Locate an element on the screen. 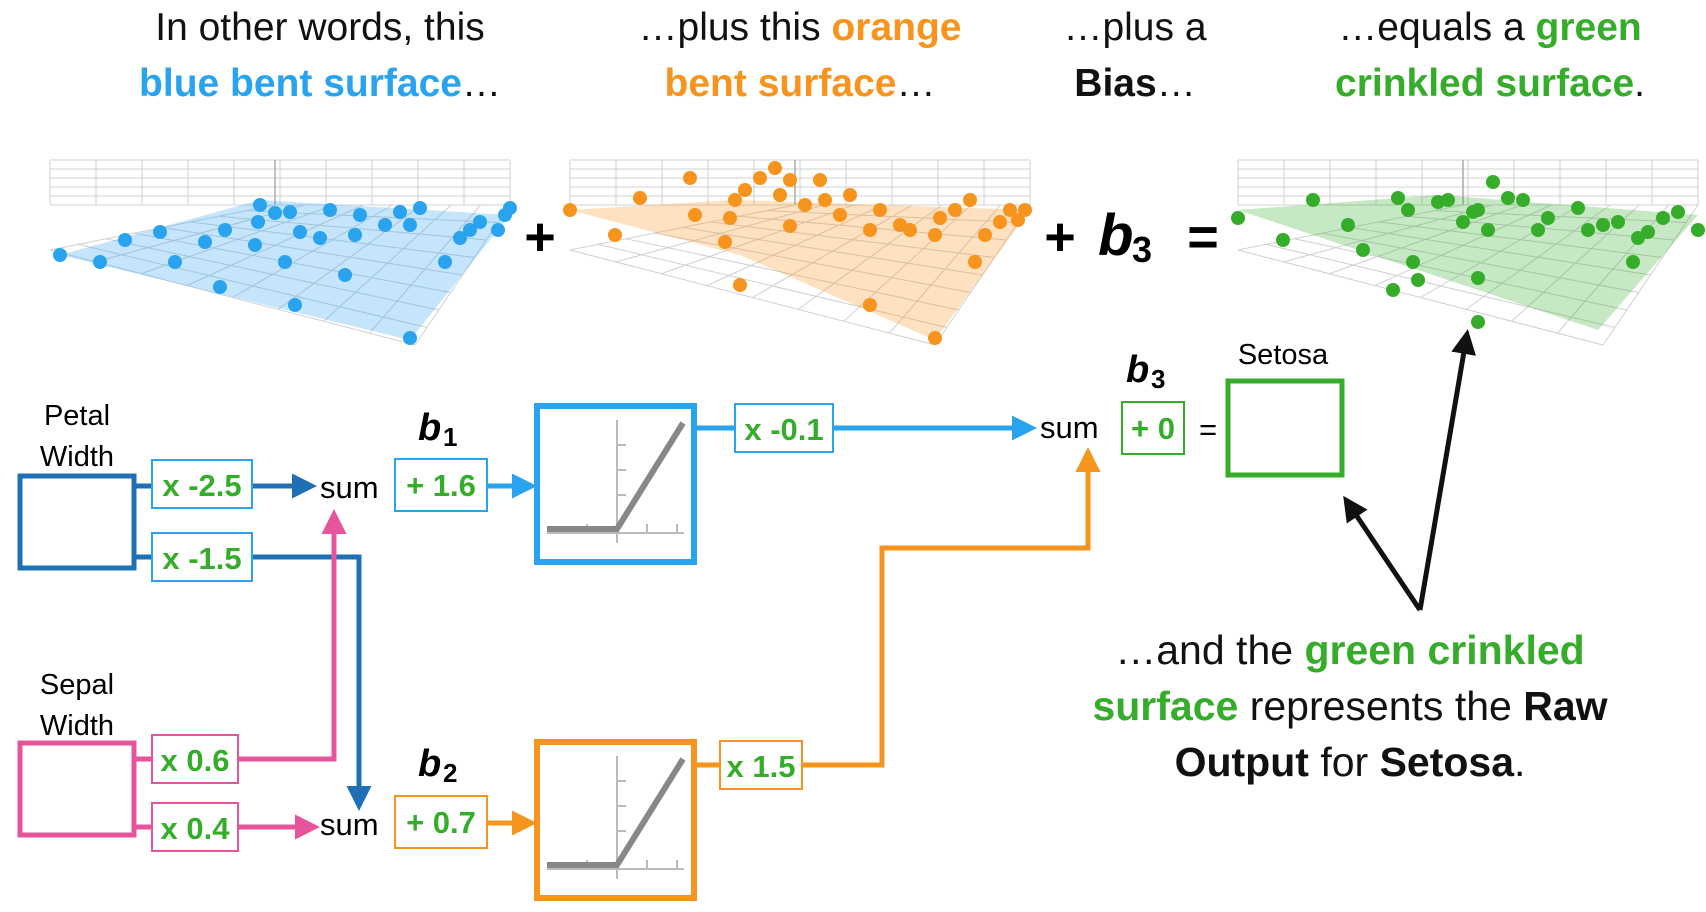 This screenshot has height=912, width=1706. b2-value: + 0.7 is located at coordinates (441, 822).